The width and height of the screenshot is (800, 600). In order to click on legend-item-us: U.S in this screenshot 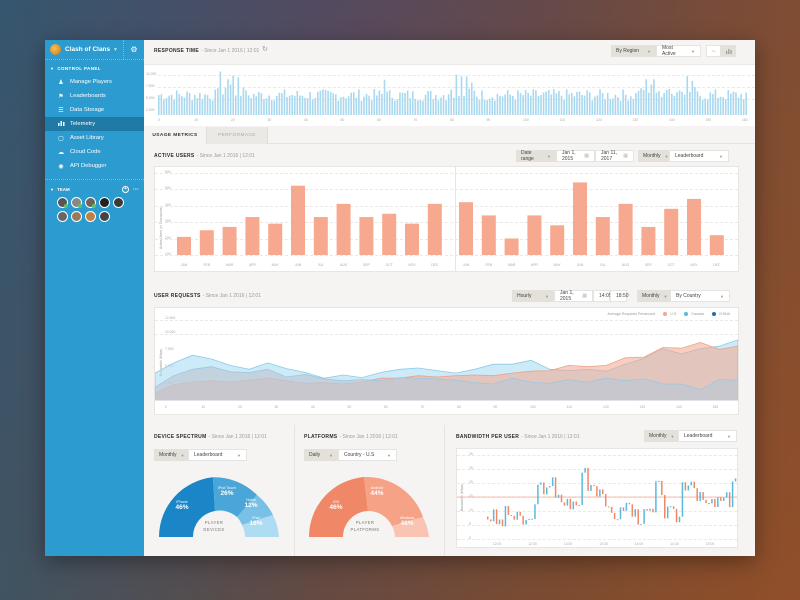, I will do `click(669, 314)`.